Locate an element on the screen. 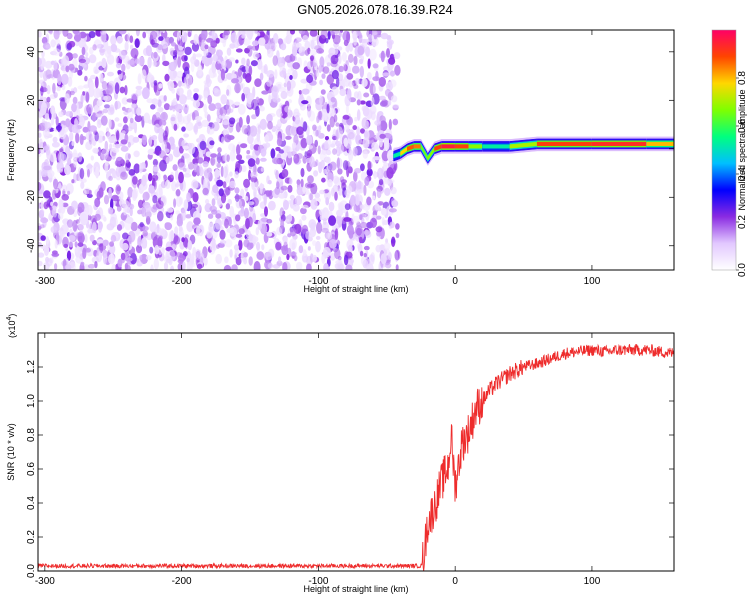 This screenshot has width=750, height=600. snr-multiplier: (x104) is located at coordinates (11, 326).